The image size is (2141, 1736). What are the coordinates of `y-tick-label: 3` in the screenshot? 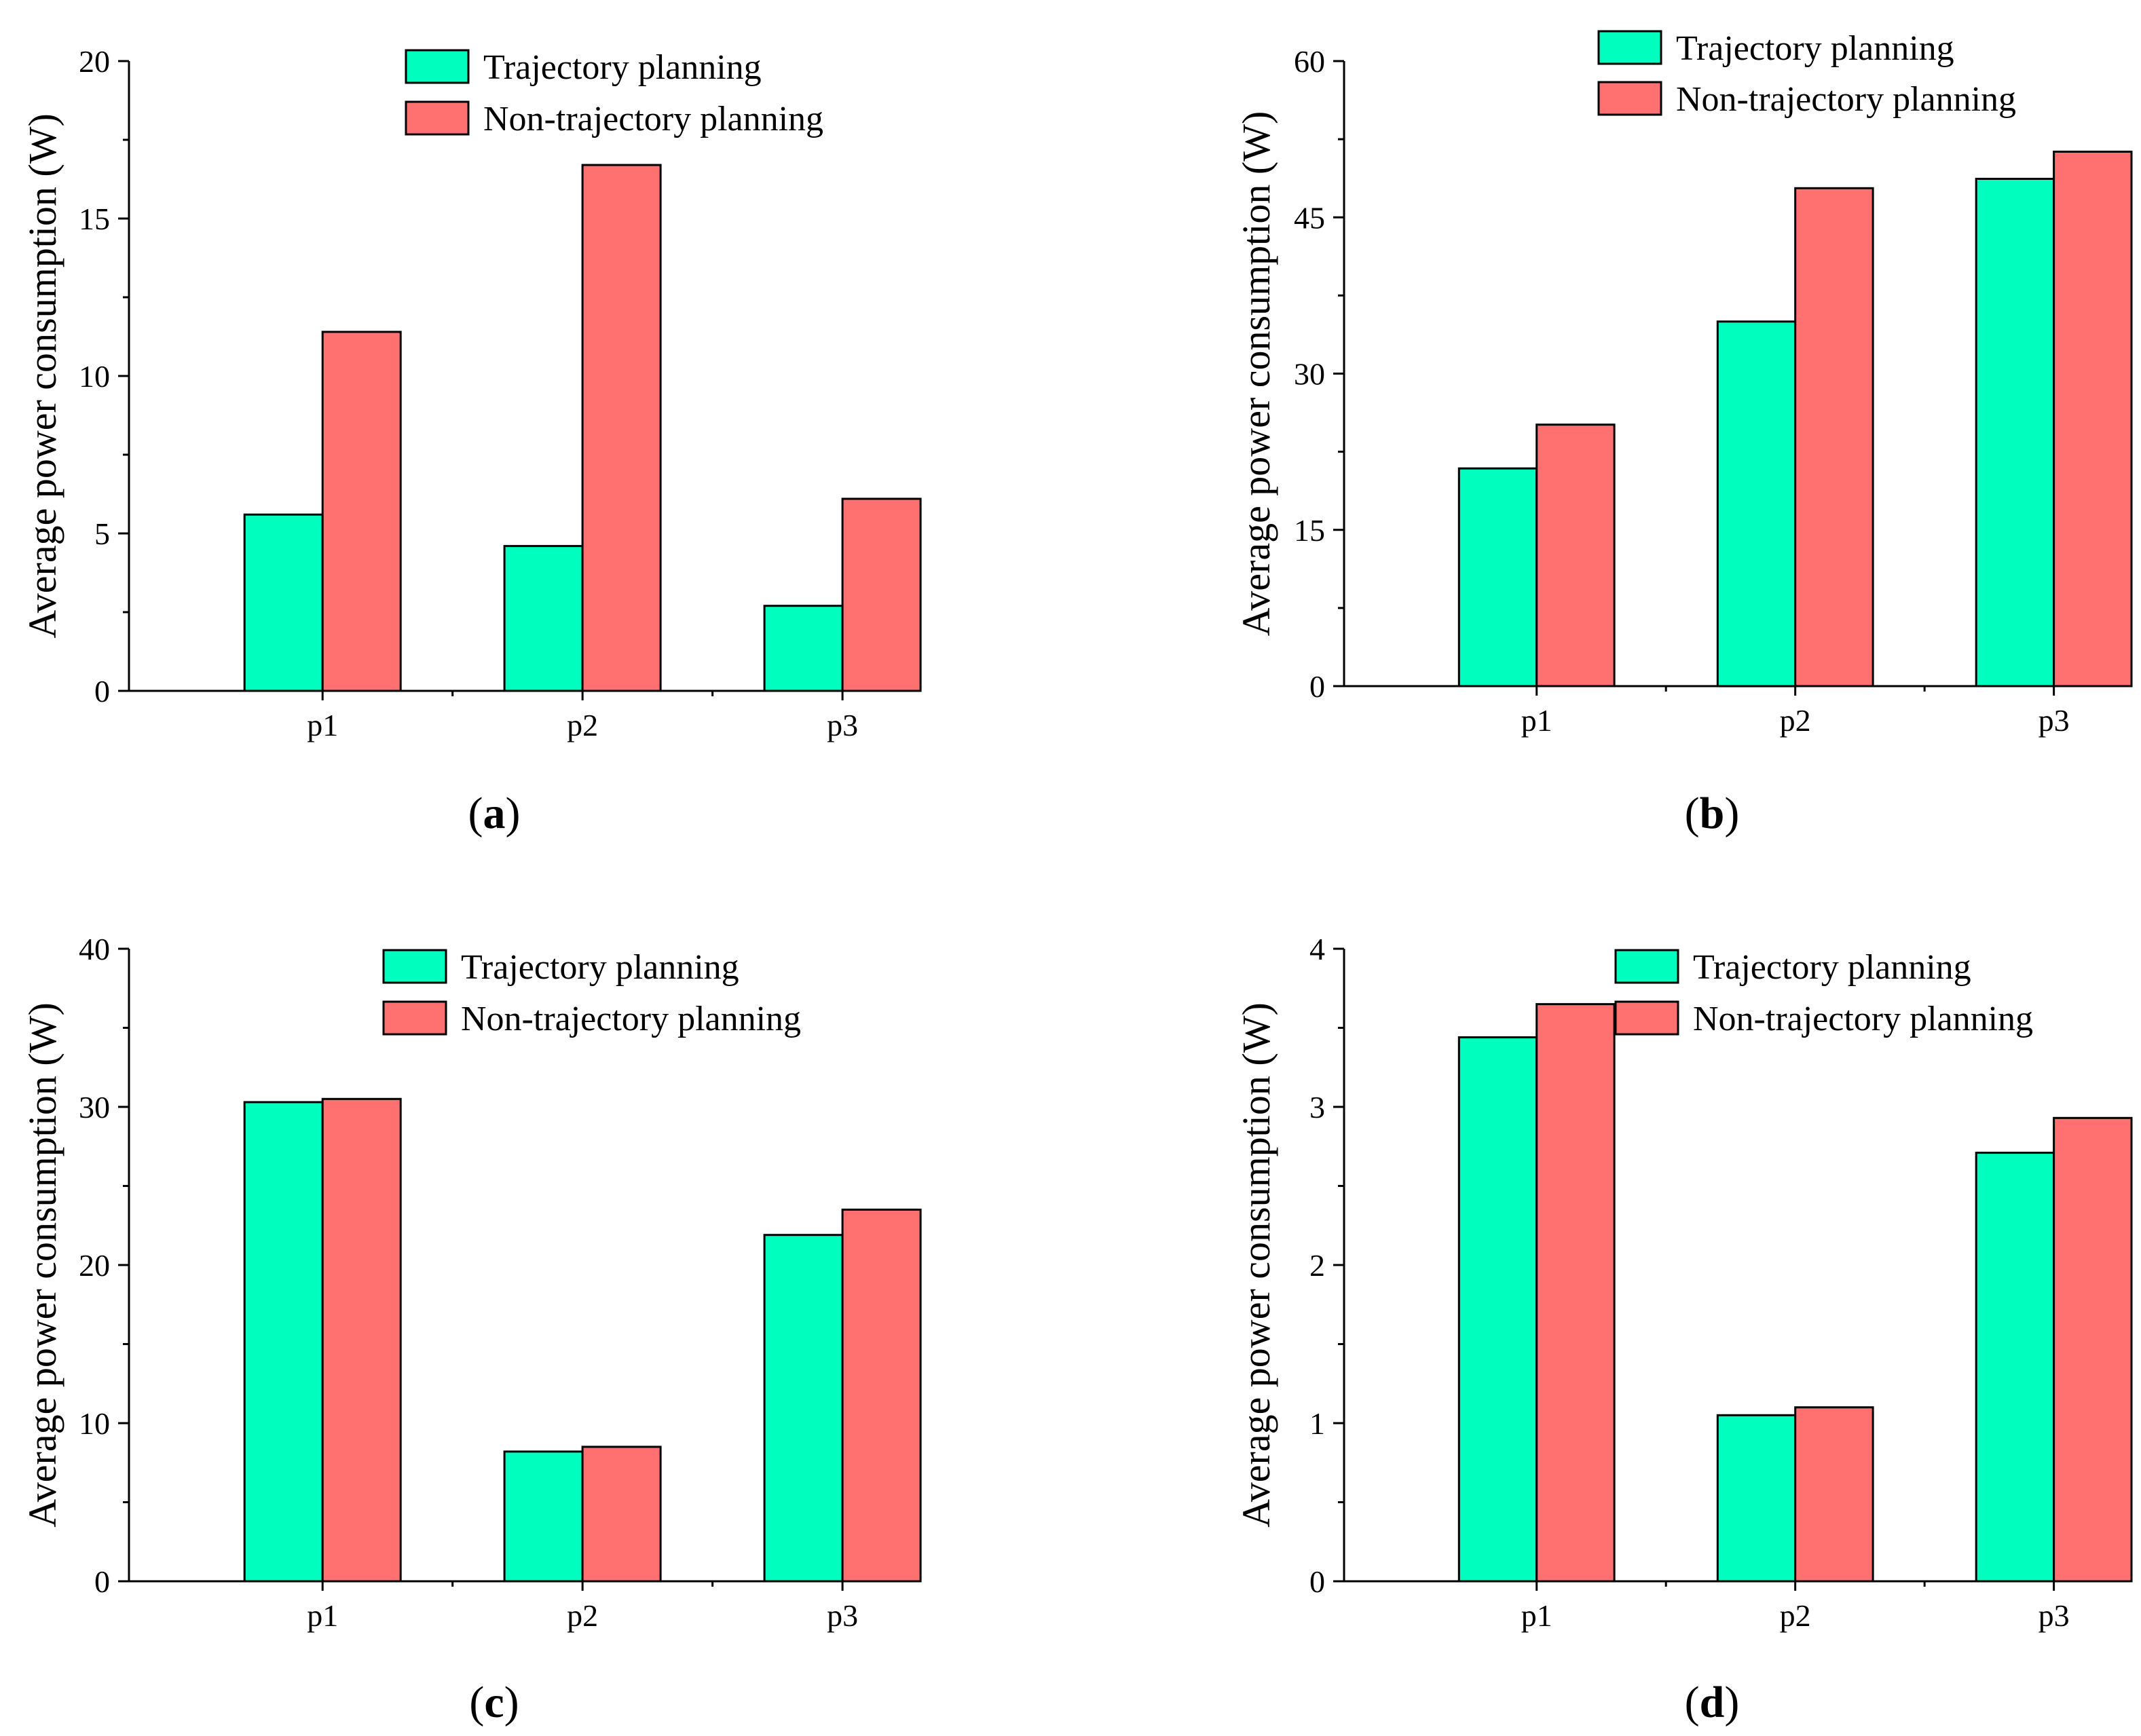 It's located at (1317, 1107).